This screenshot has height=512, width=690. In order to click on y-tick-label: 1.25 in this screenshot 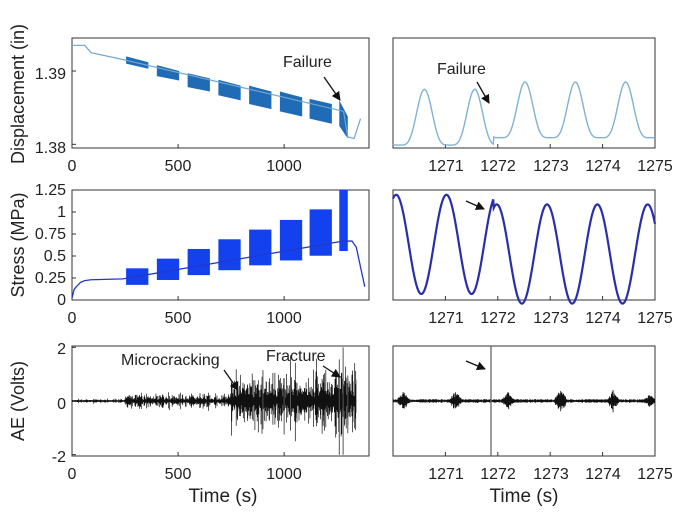, I will do `click(50, 190)`.